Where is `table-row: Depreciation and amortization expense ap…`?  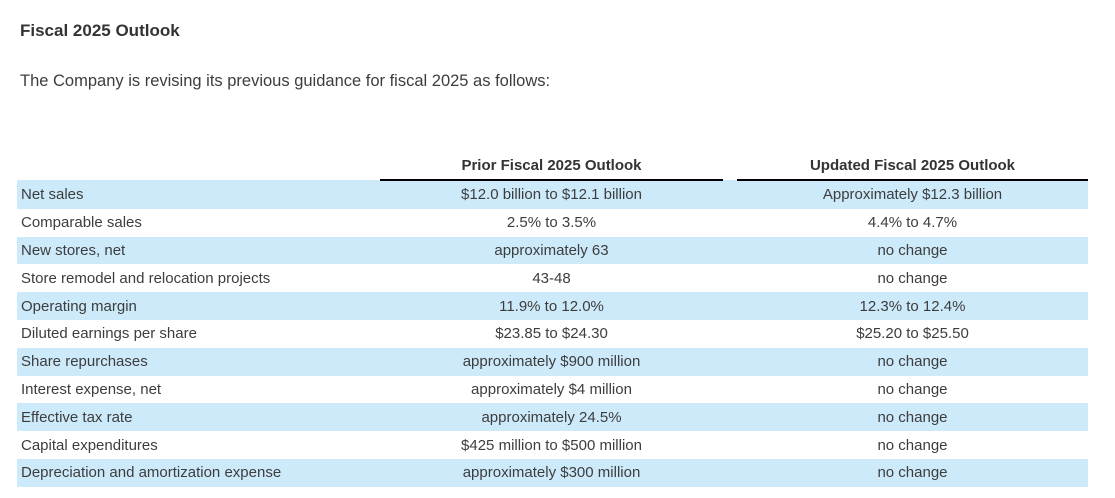 table-row: Depreciation and amortization expense ap… is located at coordinates (552, 472).